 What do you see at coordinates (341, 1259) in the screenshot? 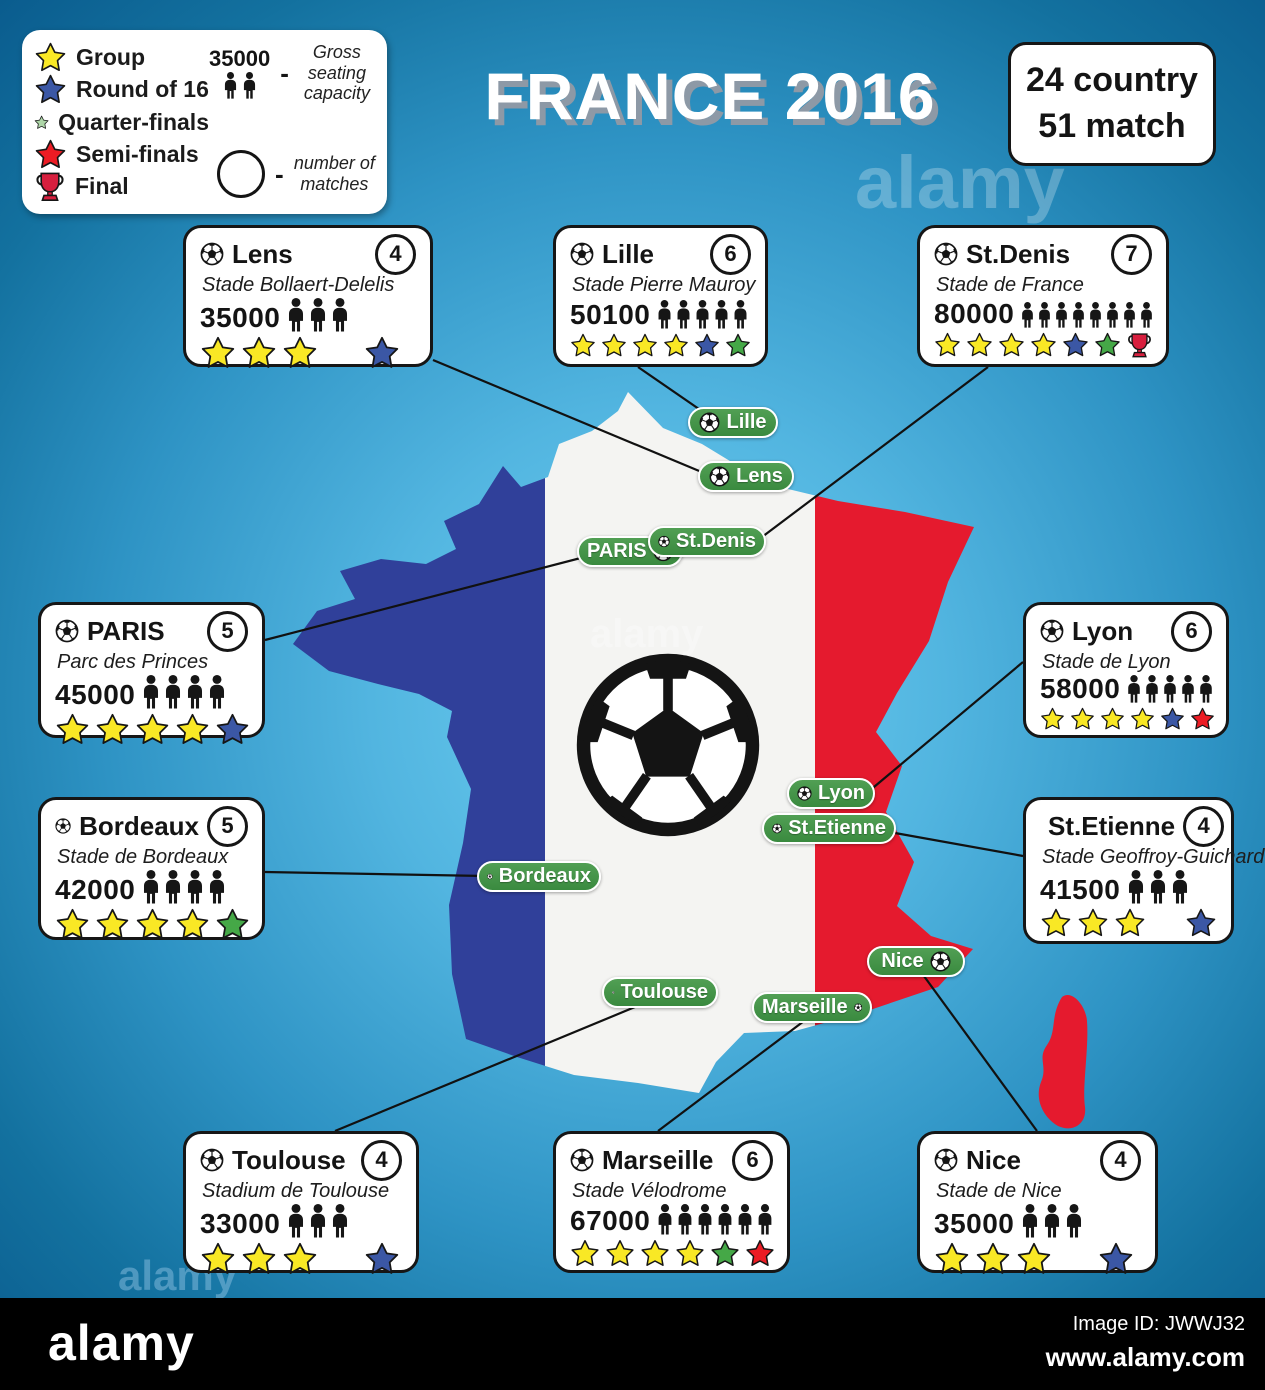
I see `star-gap` at bounding box center [341, 1259].